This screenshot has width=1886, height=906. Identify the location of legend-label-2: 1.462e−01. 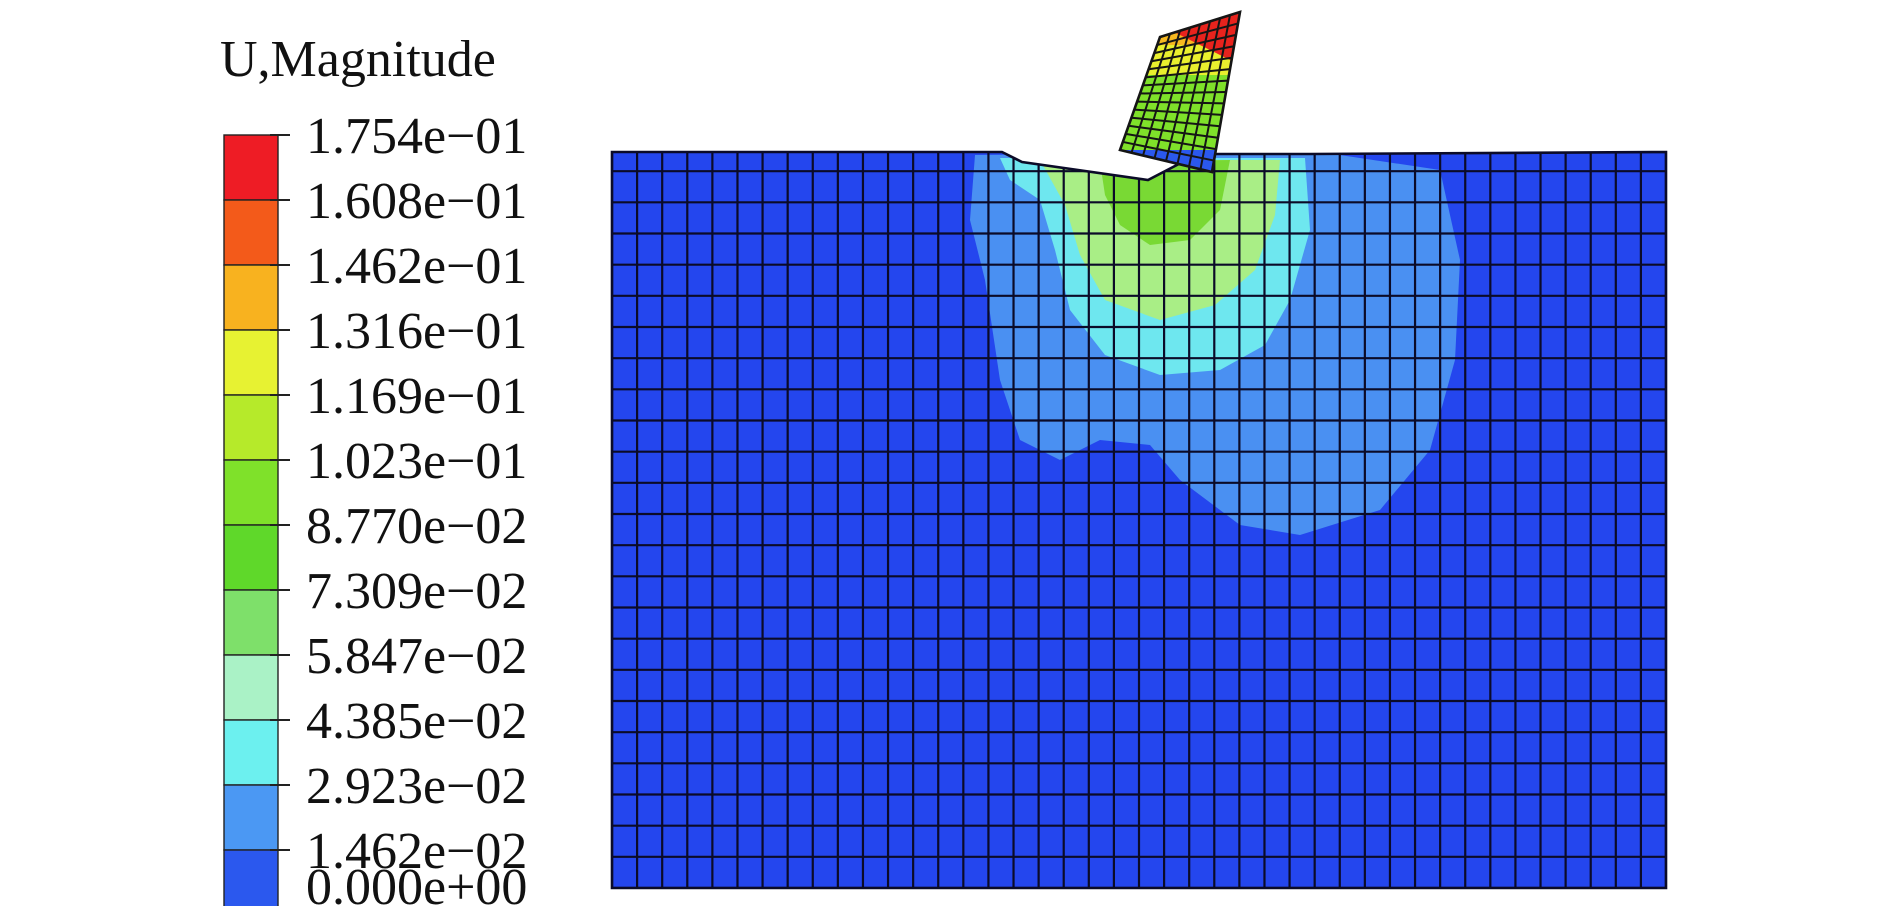
(416, 266).